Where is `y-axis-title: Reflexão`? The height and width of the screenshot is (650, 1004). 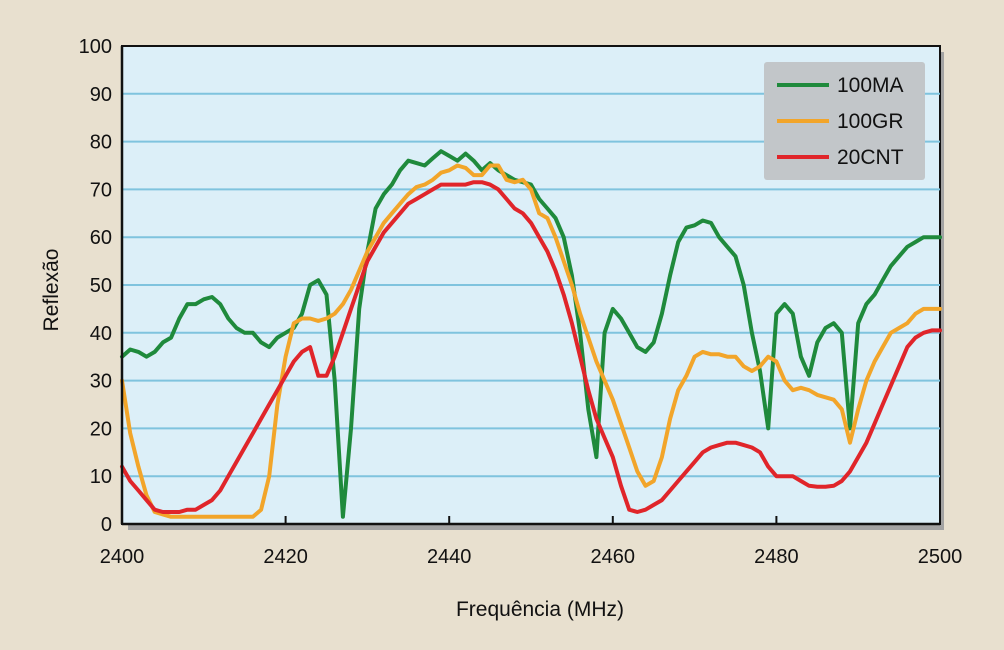 y-axis-title: Reflexão is located at coordinates (51, 290).